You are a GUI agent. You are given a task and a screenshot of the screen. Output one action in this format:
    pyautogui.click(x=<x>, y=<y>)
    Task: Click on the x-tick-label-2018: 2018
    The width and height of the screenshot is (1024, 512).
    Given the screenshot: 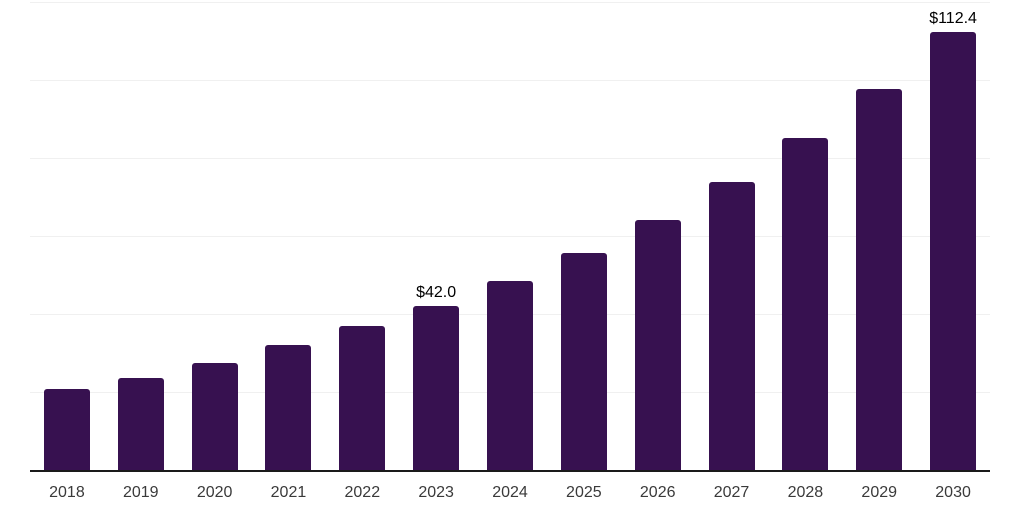 What is the action you would take?
    pyautogui.click(x=67, y=492)
    